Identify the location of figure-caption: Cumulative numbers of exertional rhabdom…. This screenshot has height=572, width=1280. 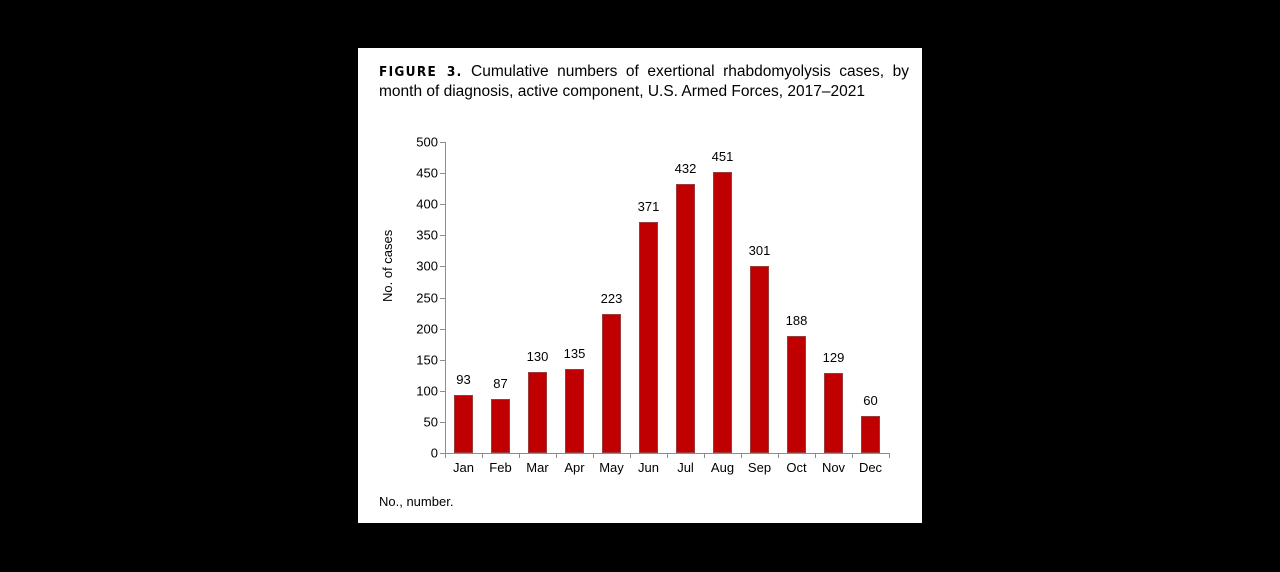
(644, 81).